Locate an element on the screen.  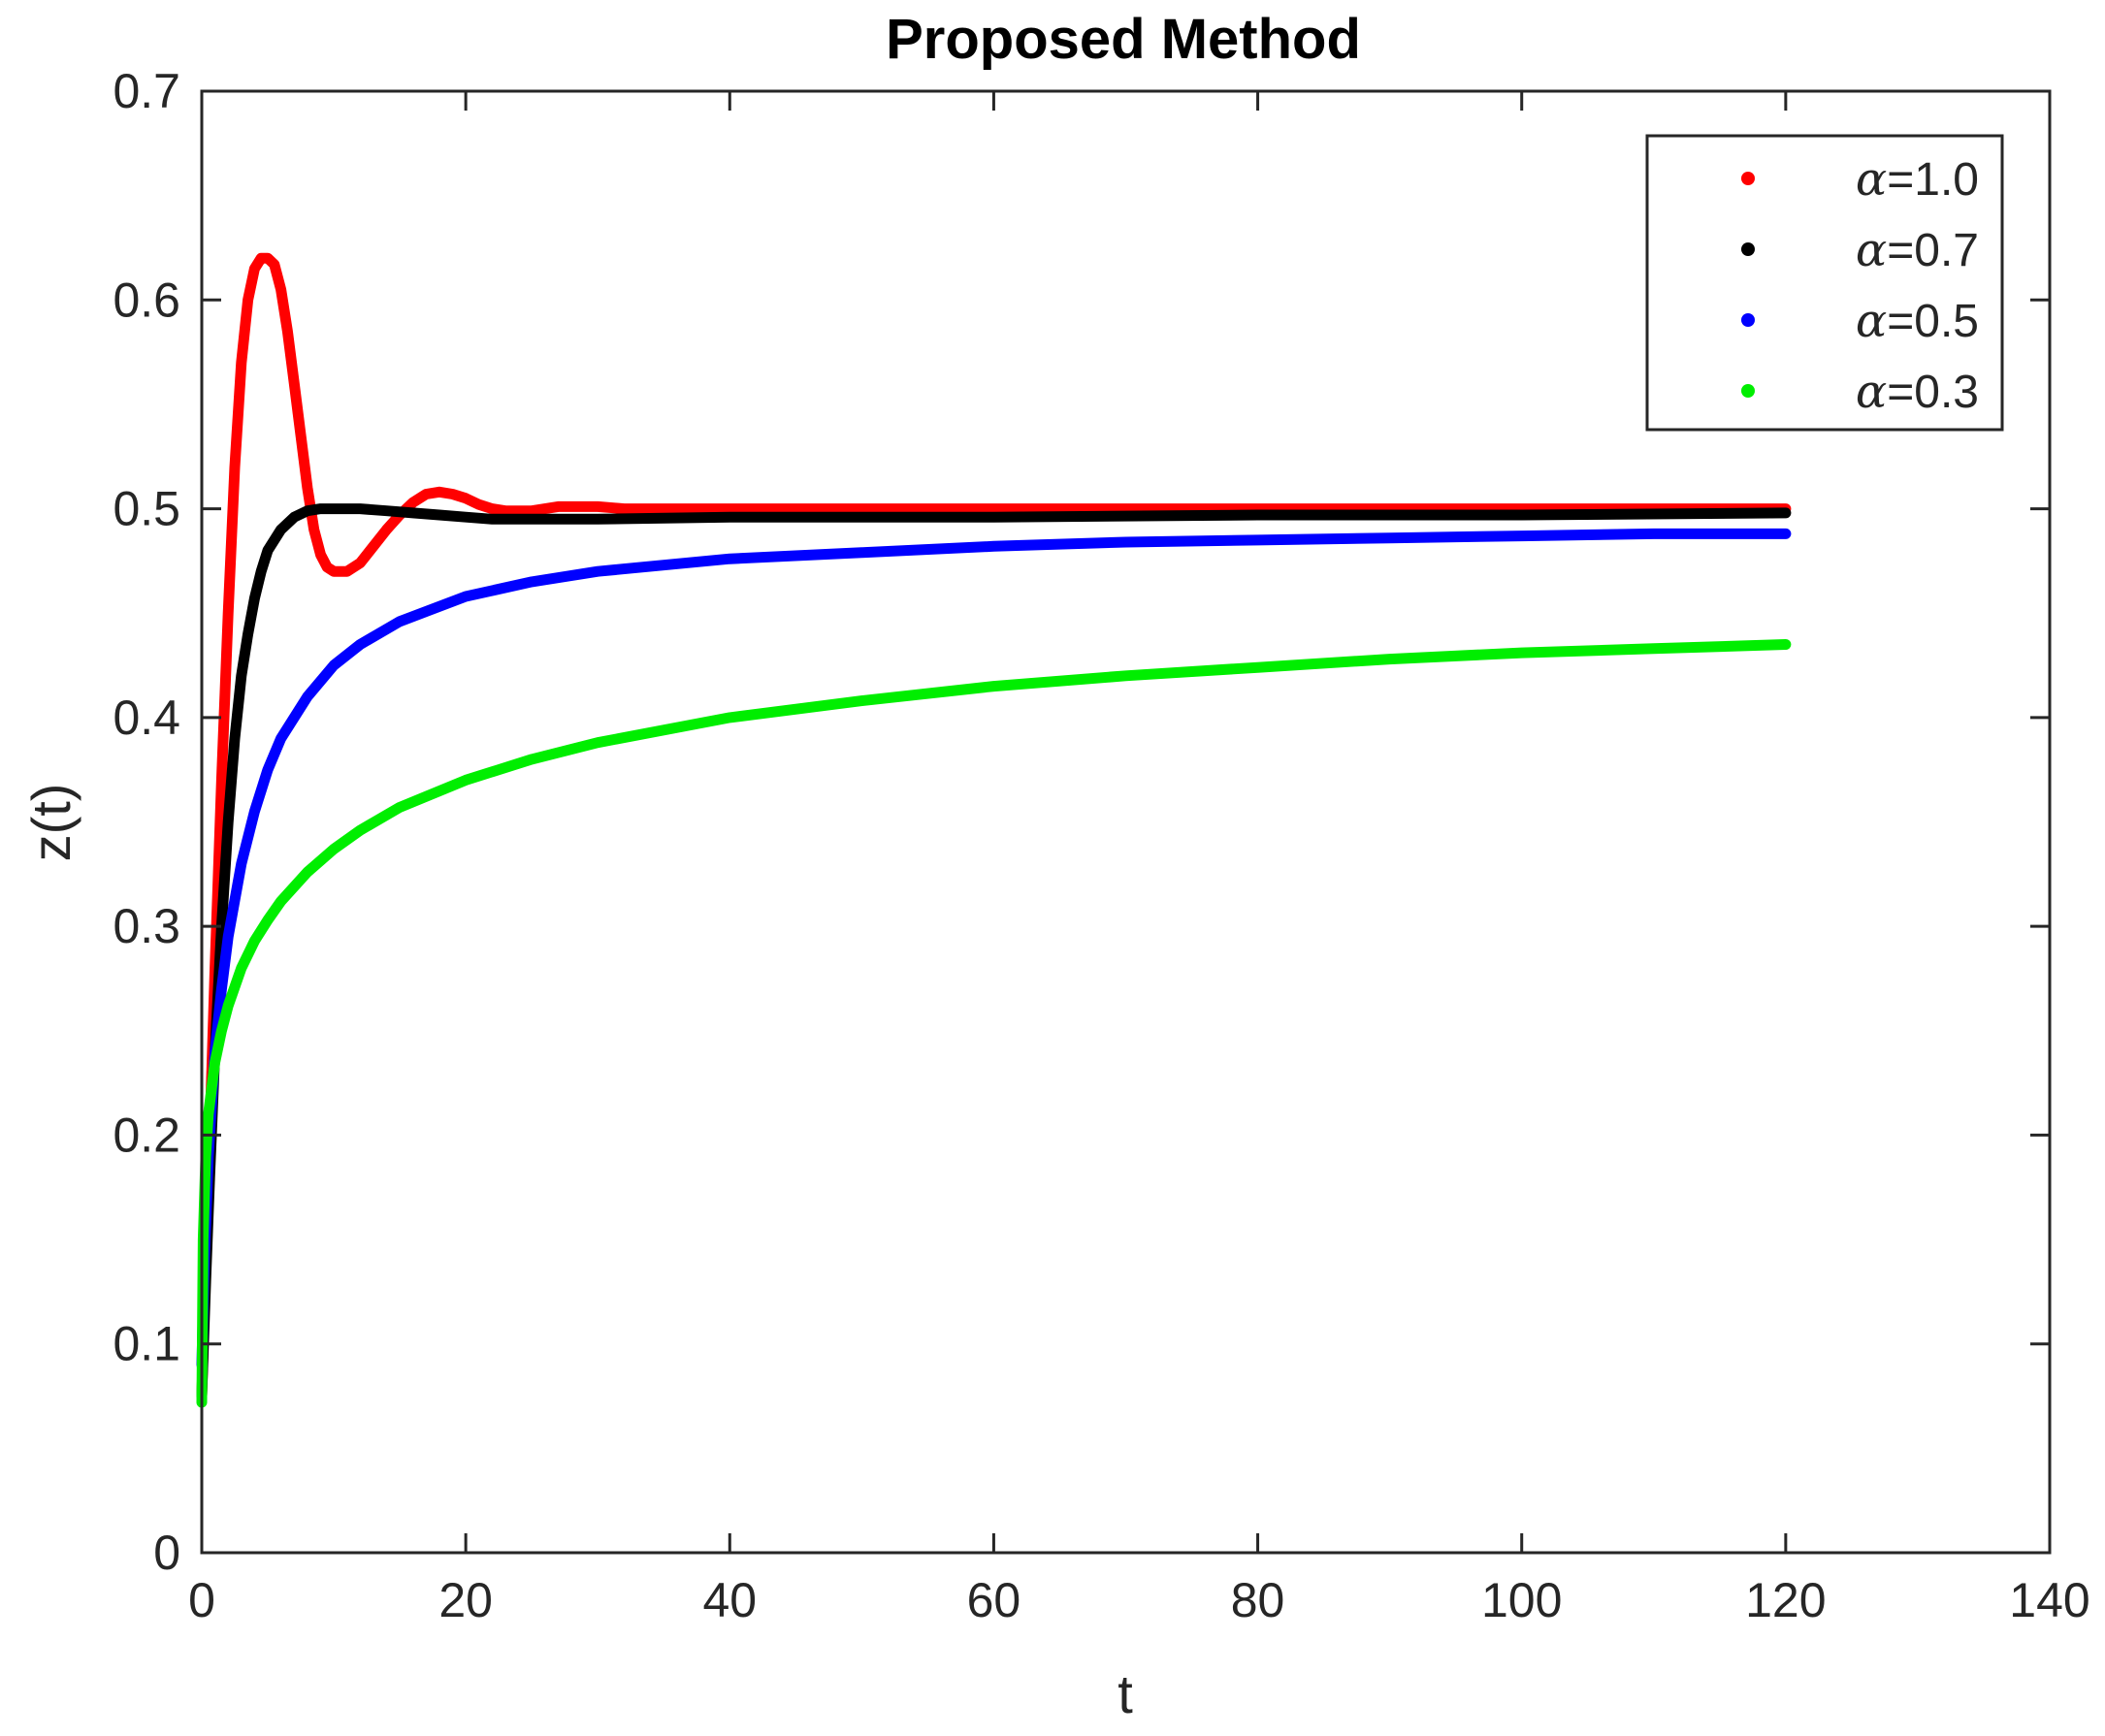
x-tick-label: 20 is located at coordinates (465, 1600).